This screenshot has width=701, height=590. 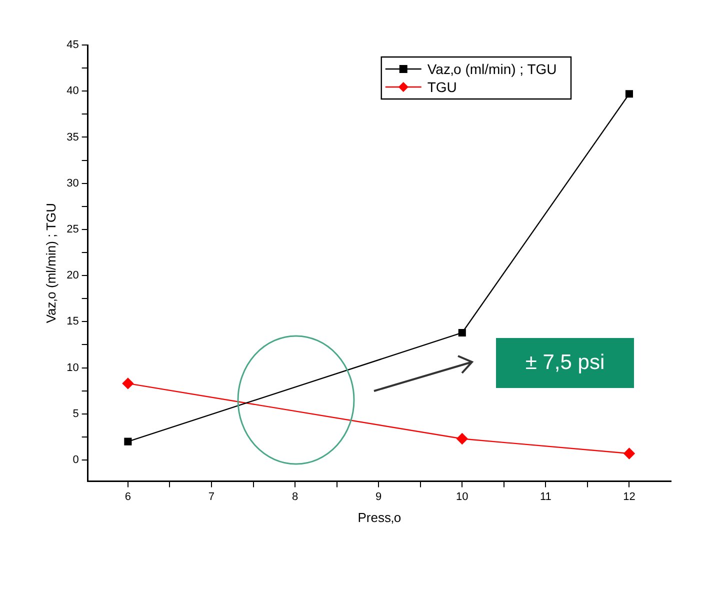 I want to click on y-tick-label: 0, so click(x=75, y=460).